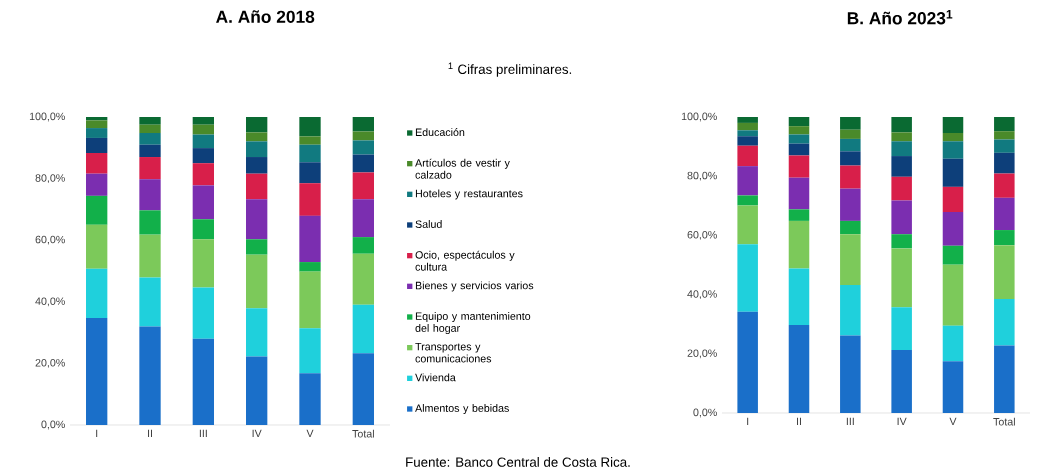  What do you see at coordinates (702, 235) in the screenshot?
I see `y-tick-label: 60,0%` at bounding box center [702, 235].